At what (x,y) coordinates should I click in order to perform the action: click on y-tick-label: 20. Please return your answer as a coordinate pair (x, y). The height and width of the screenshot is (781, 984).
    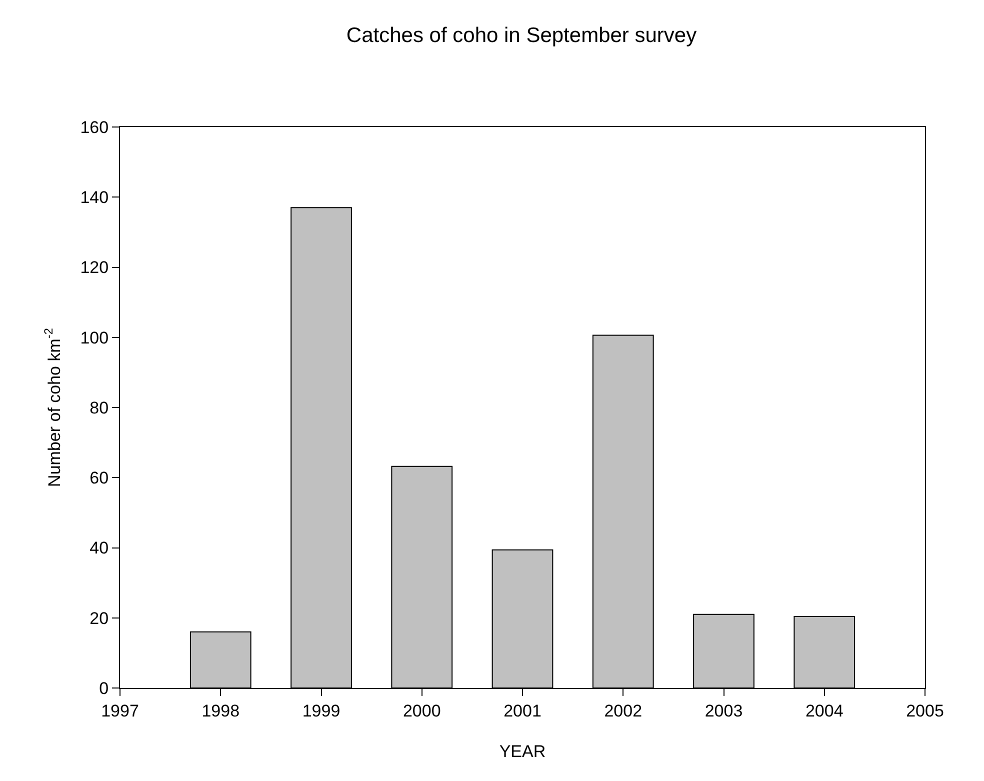
    Looking at the image, I should click on (99, 618).